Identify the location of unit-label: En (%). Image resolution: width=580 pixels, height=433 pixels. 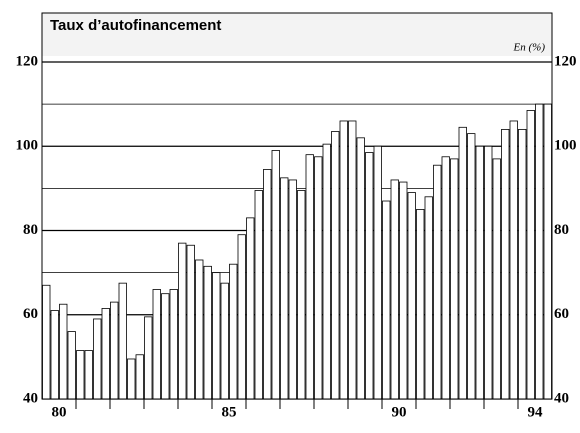
(529, 48).